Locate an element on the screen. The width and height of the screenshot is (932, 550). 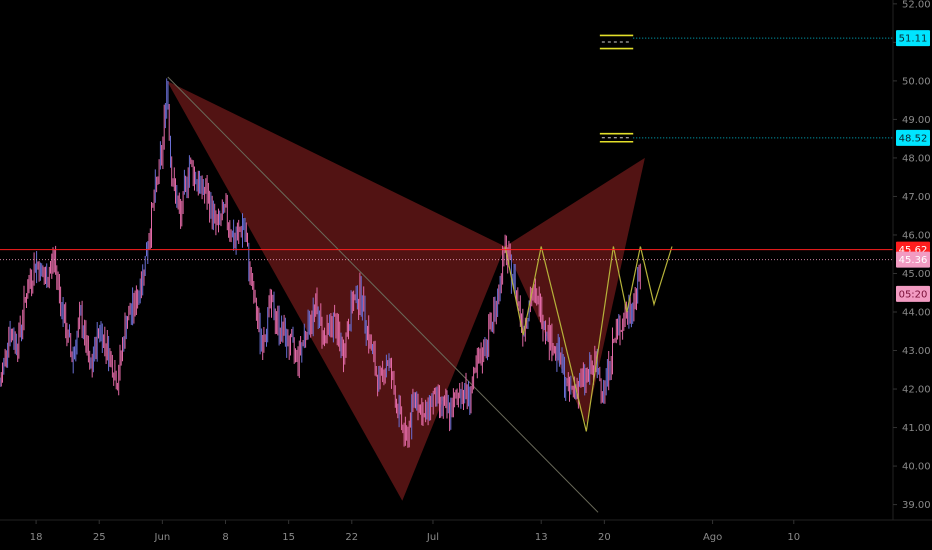
price-tick-label: 48.00 is located at coordinates (916, 158).